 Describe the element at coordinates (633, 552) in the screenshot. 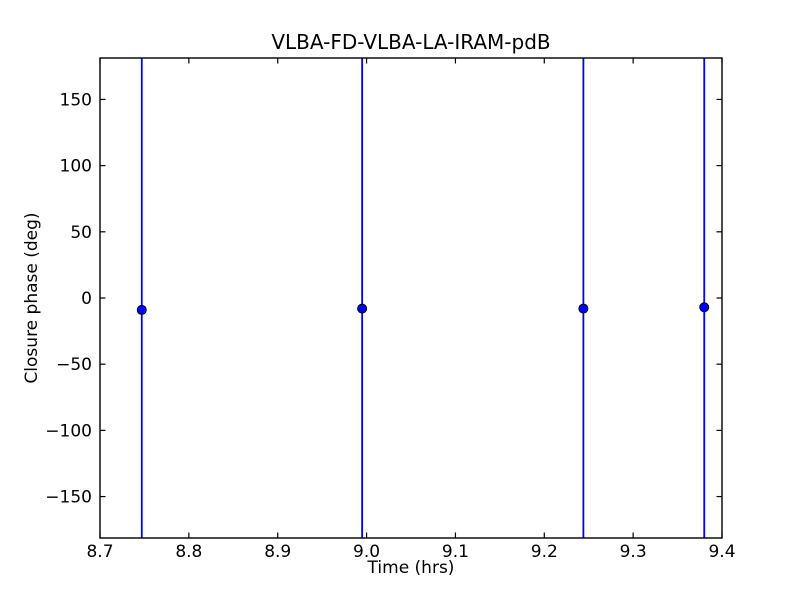

I see `x-tick-label: 9.3` at that location.